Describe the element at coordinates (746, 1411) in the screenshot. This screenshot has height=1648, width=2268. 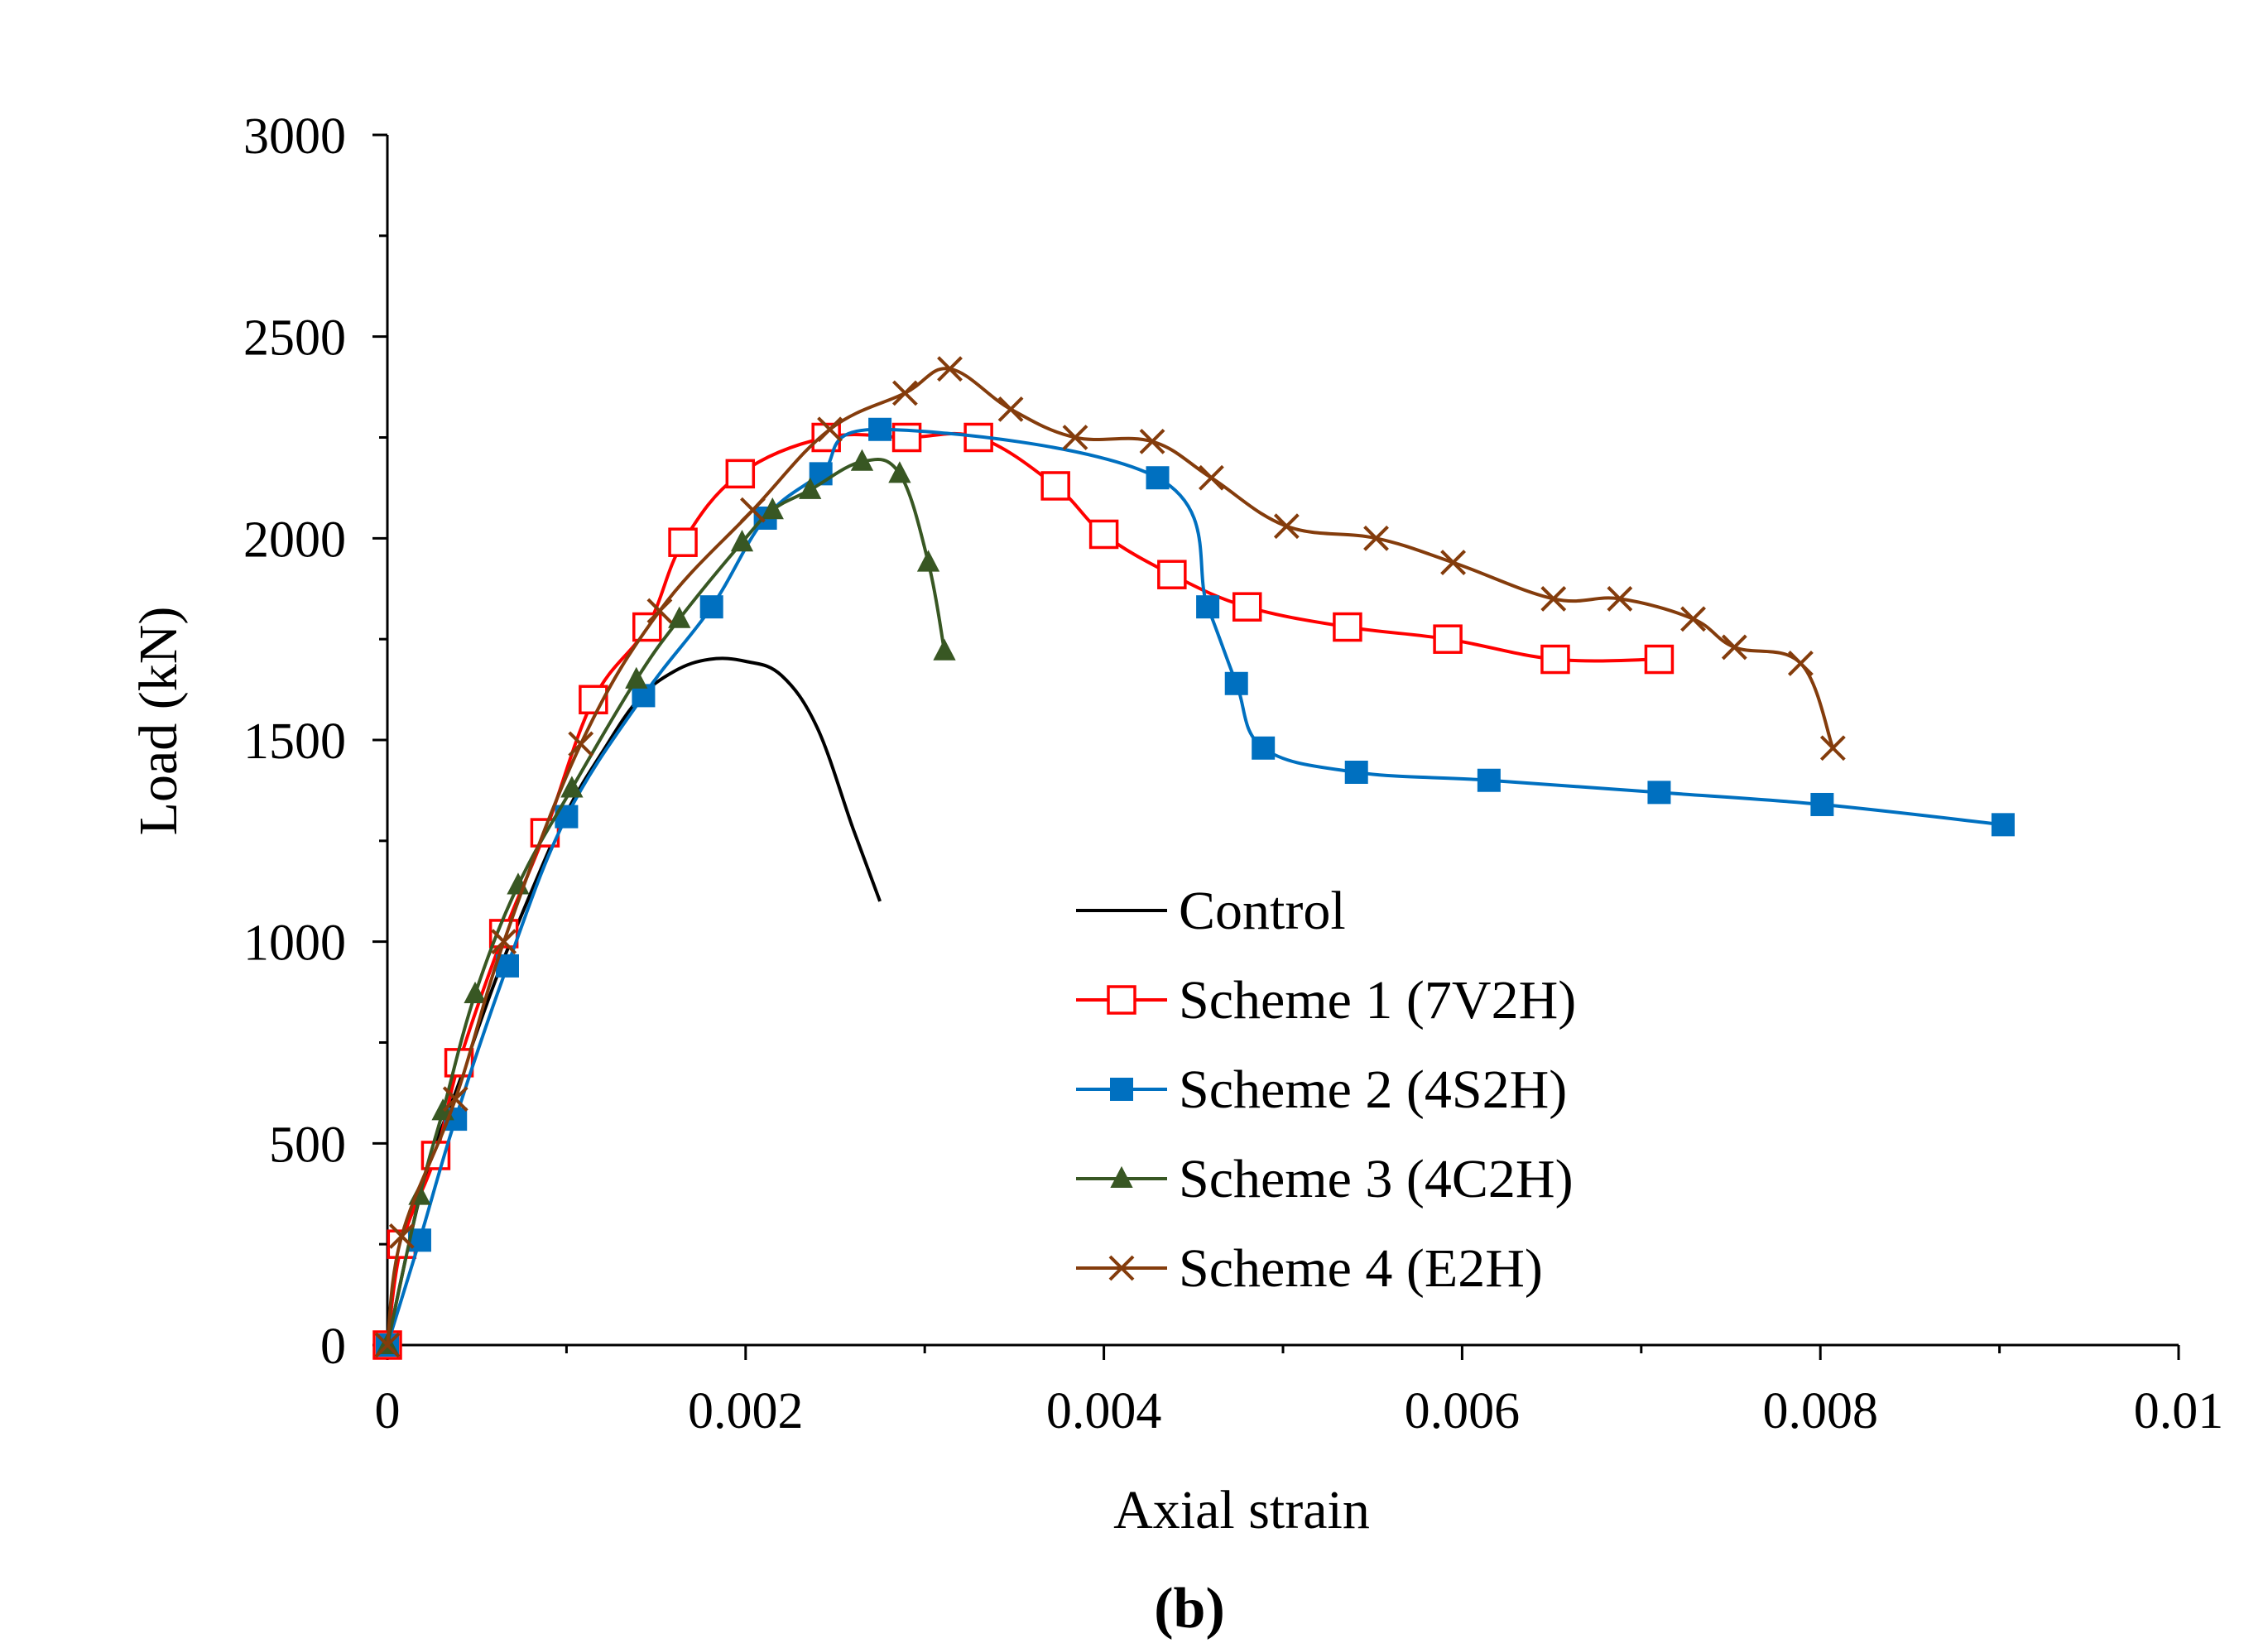
I see `x-tick-label: 0.002` at that location.